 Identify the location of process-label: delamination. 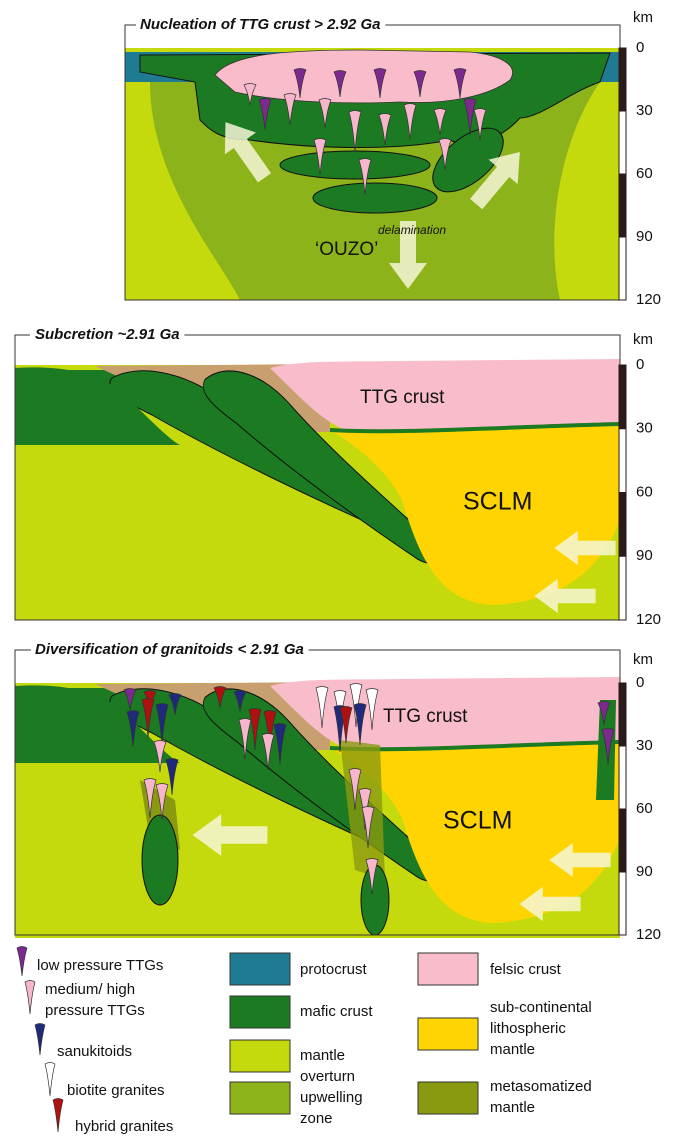
(412, 230).